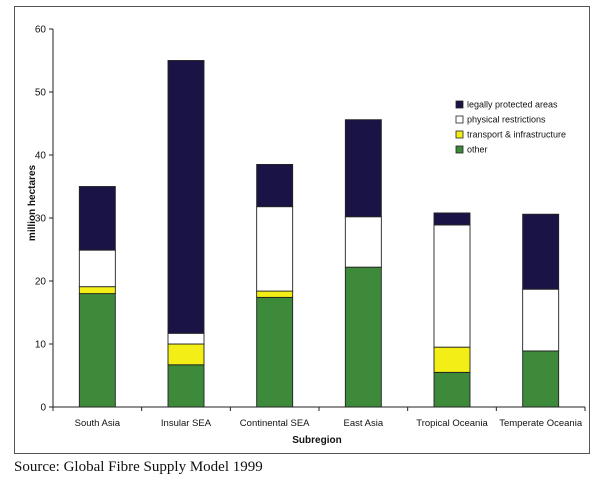  What do you see at coordinates (452, 423) in the screenshot?
I see `x-tick-label: Tropical Oceania` at bounding box center [452, 423].